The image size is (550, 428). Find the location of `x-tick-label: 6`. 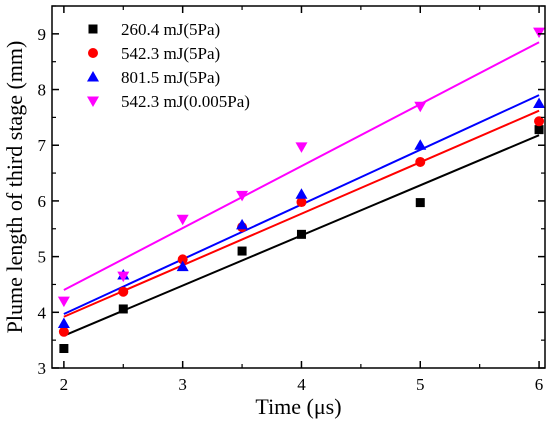

x-tick-label: 6 is located at coordinates (539, 384).